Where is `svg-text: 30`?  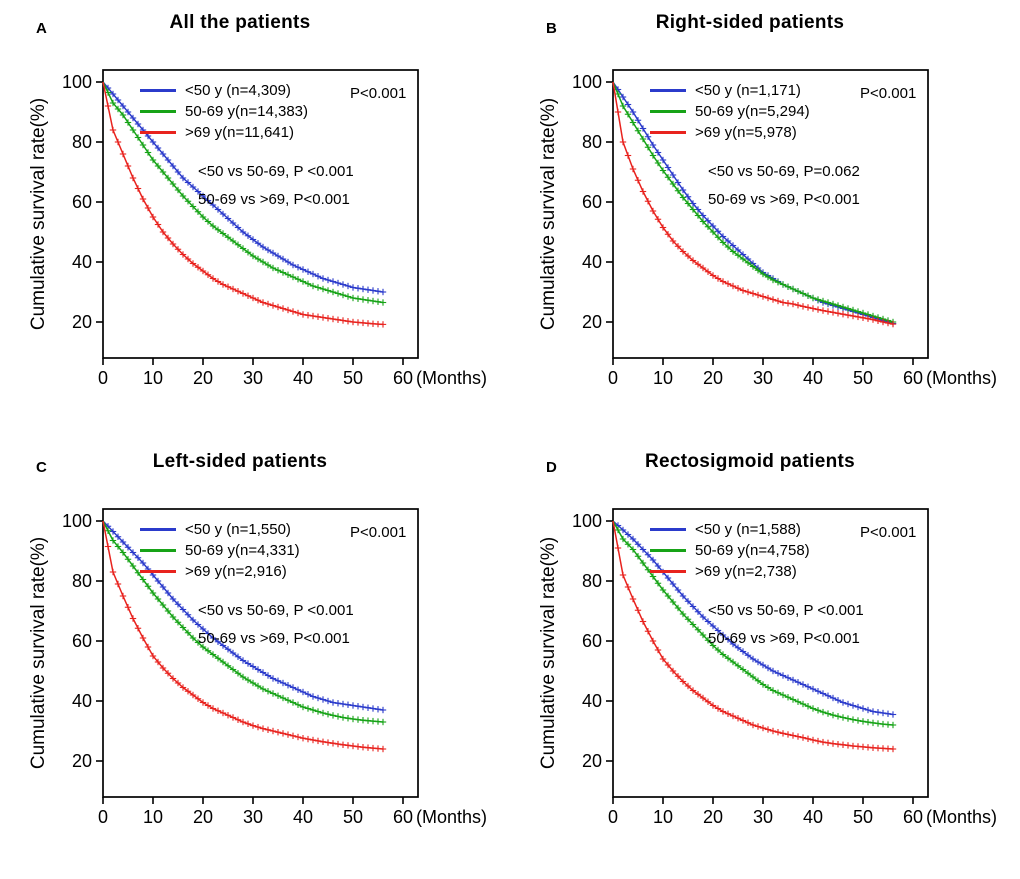
svg-text: 30 is located at coordinates (763, 378).